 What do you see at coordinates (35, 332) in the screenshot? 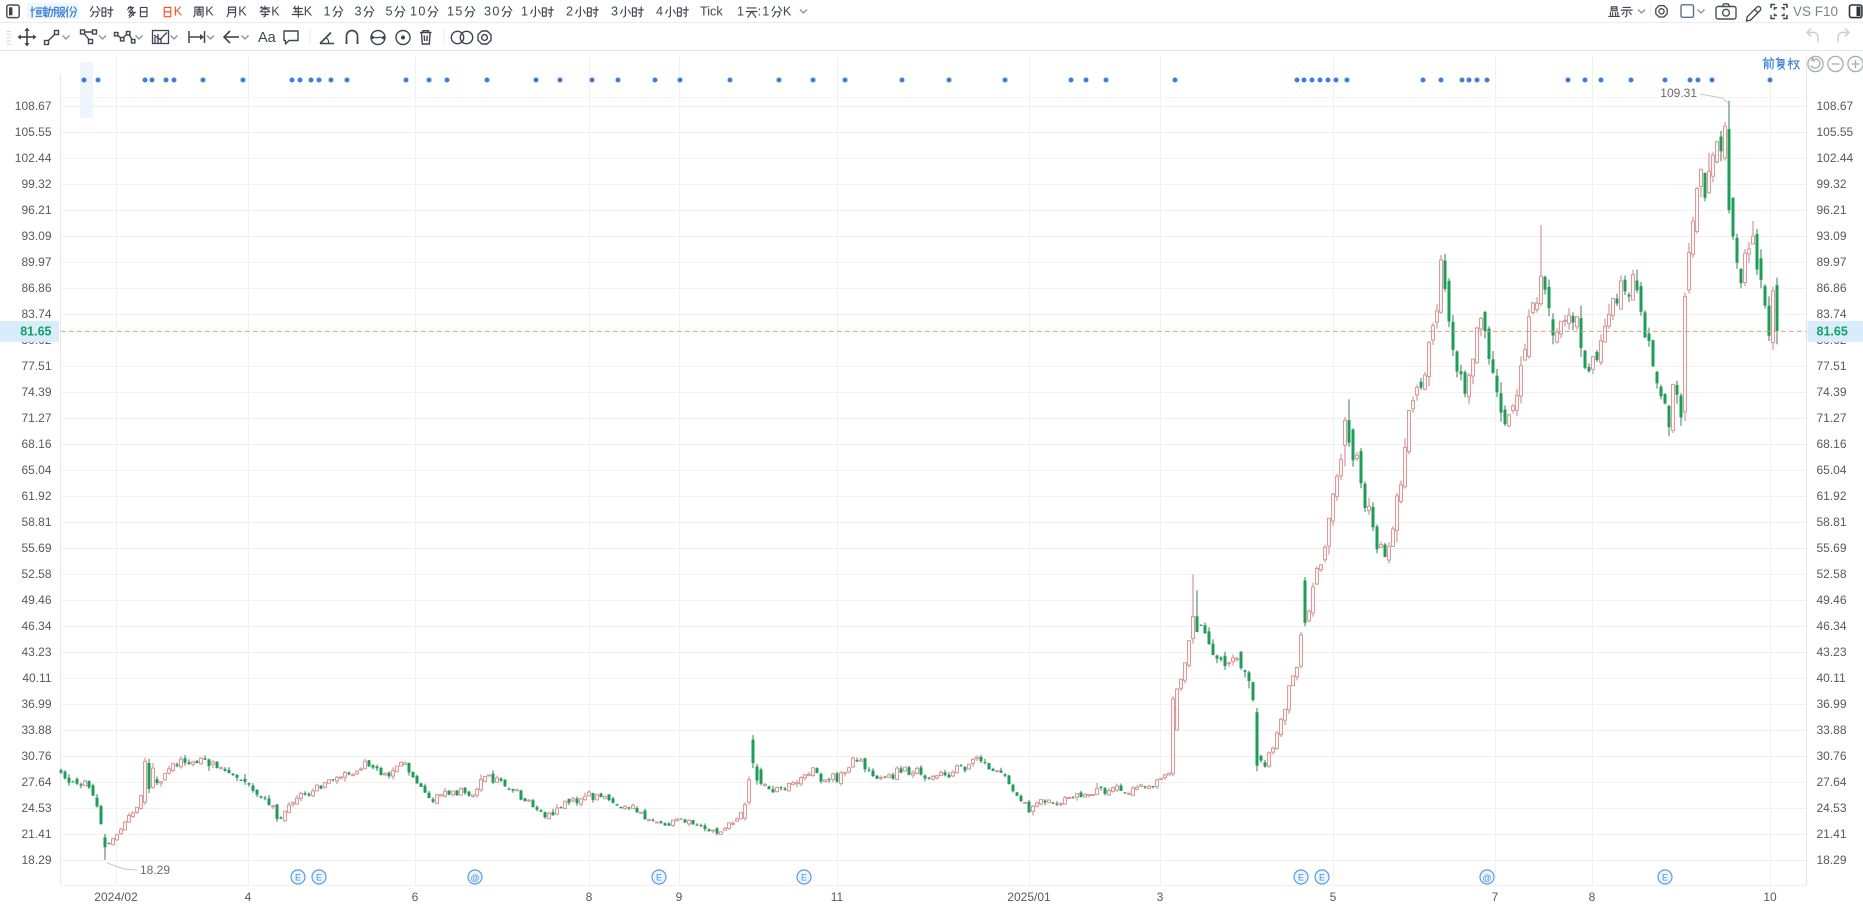
I see `svg-text: 81.65` at bounding box center [35, 332].